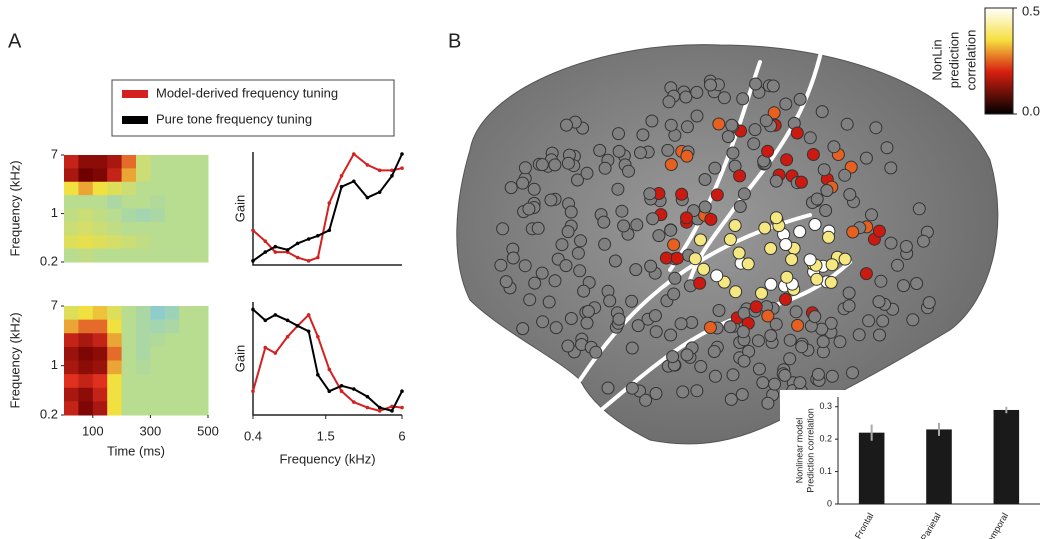  I want to click on x-tick-label: 500, so click(208, 430).